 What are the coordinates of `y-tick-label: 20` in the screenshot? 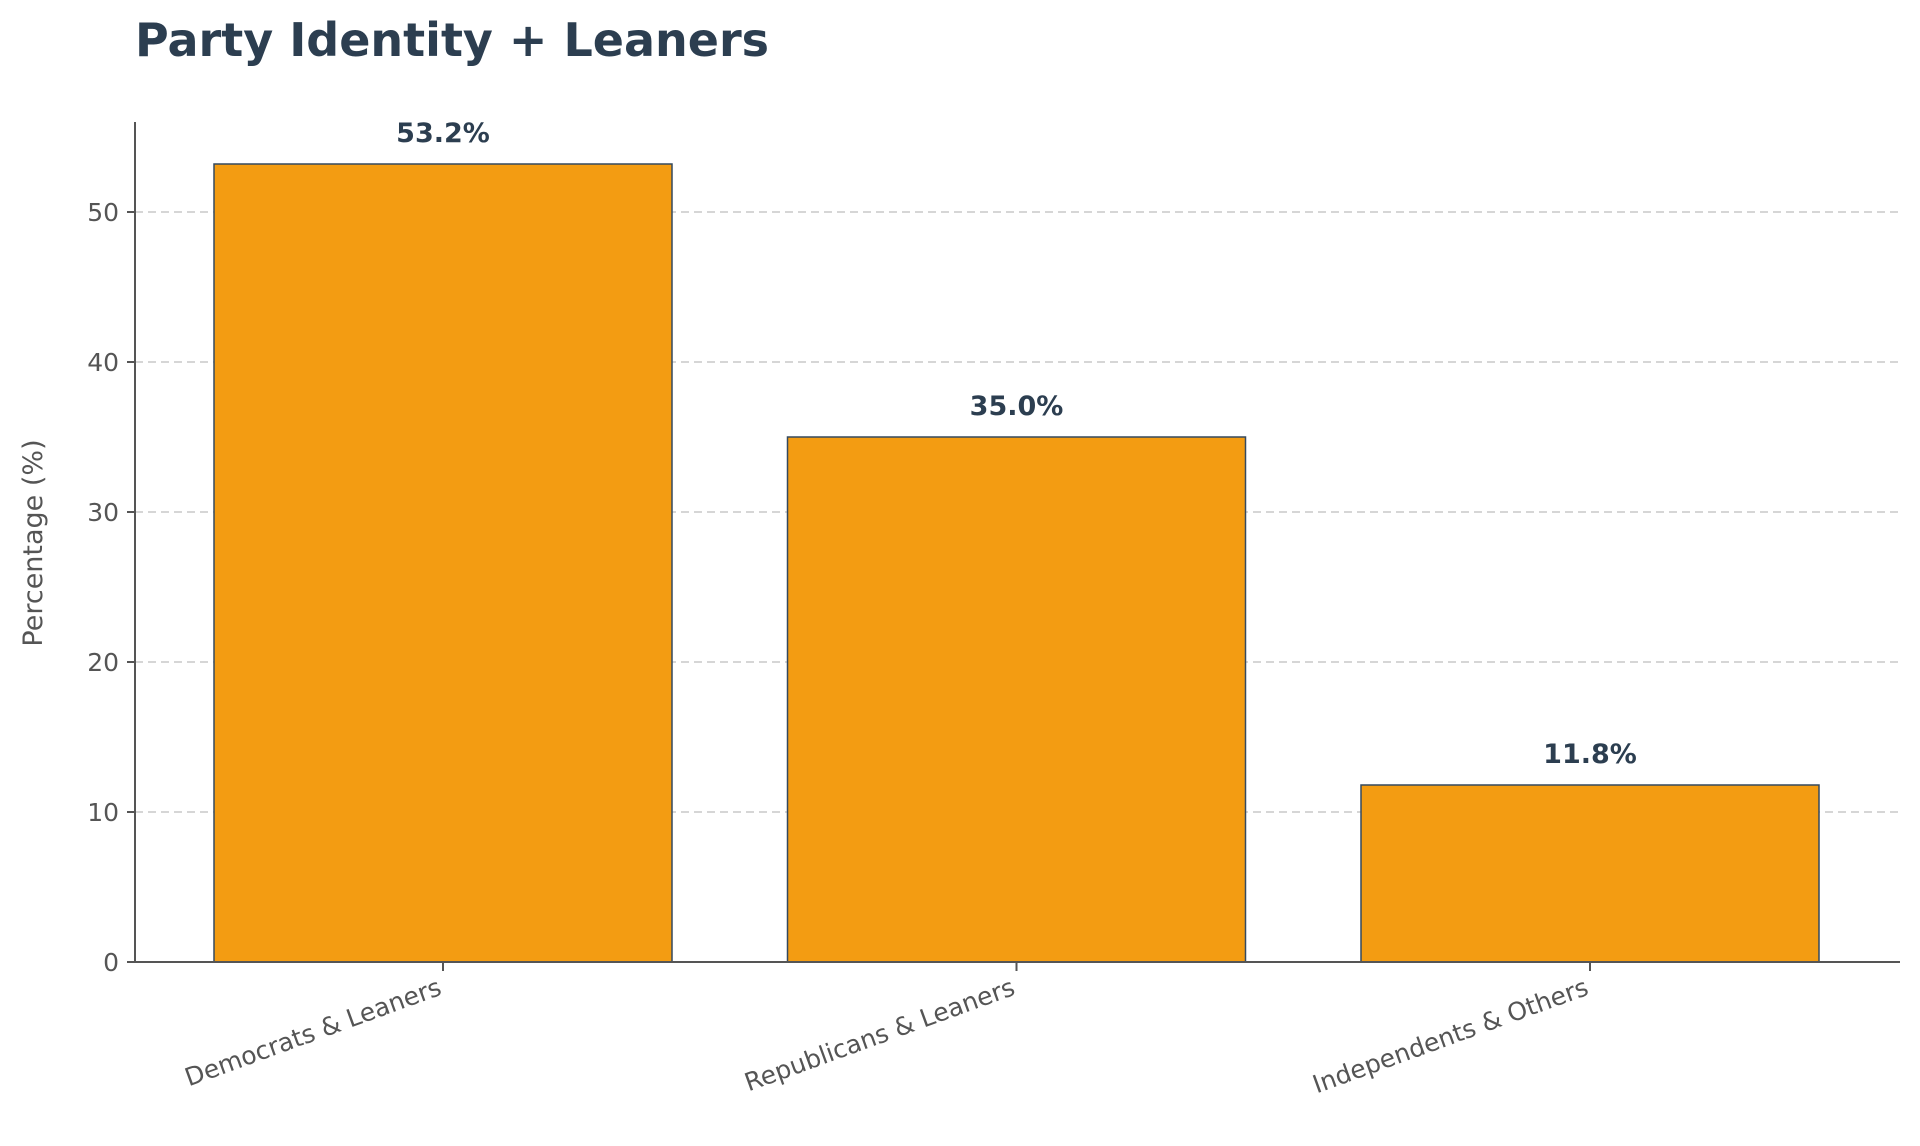 It's located at (103, 662).